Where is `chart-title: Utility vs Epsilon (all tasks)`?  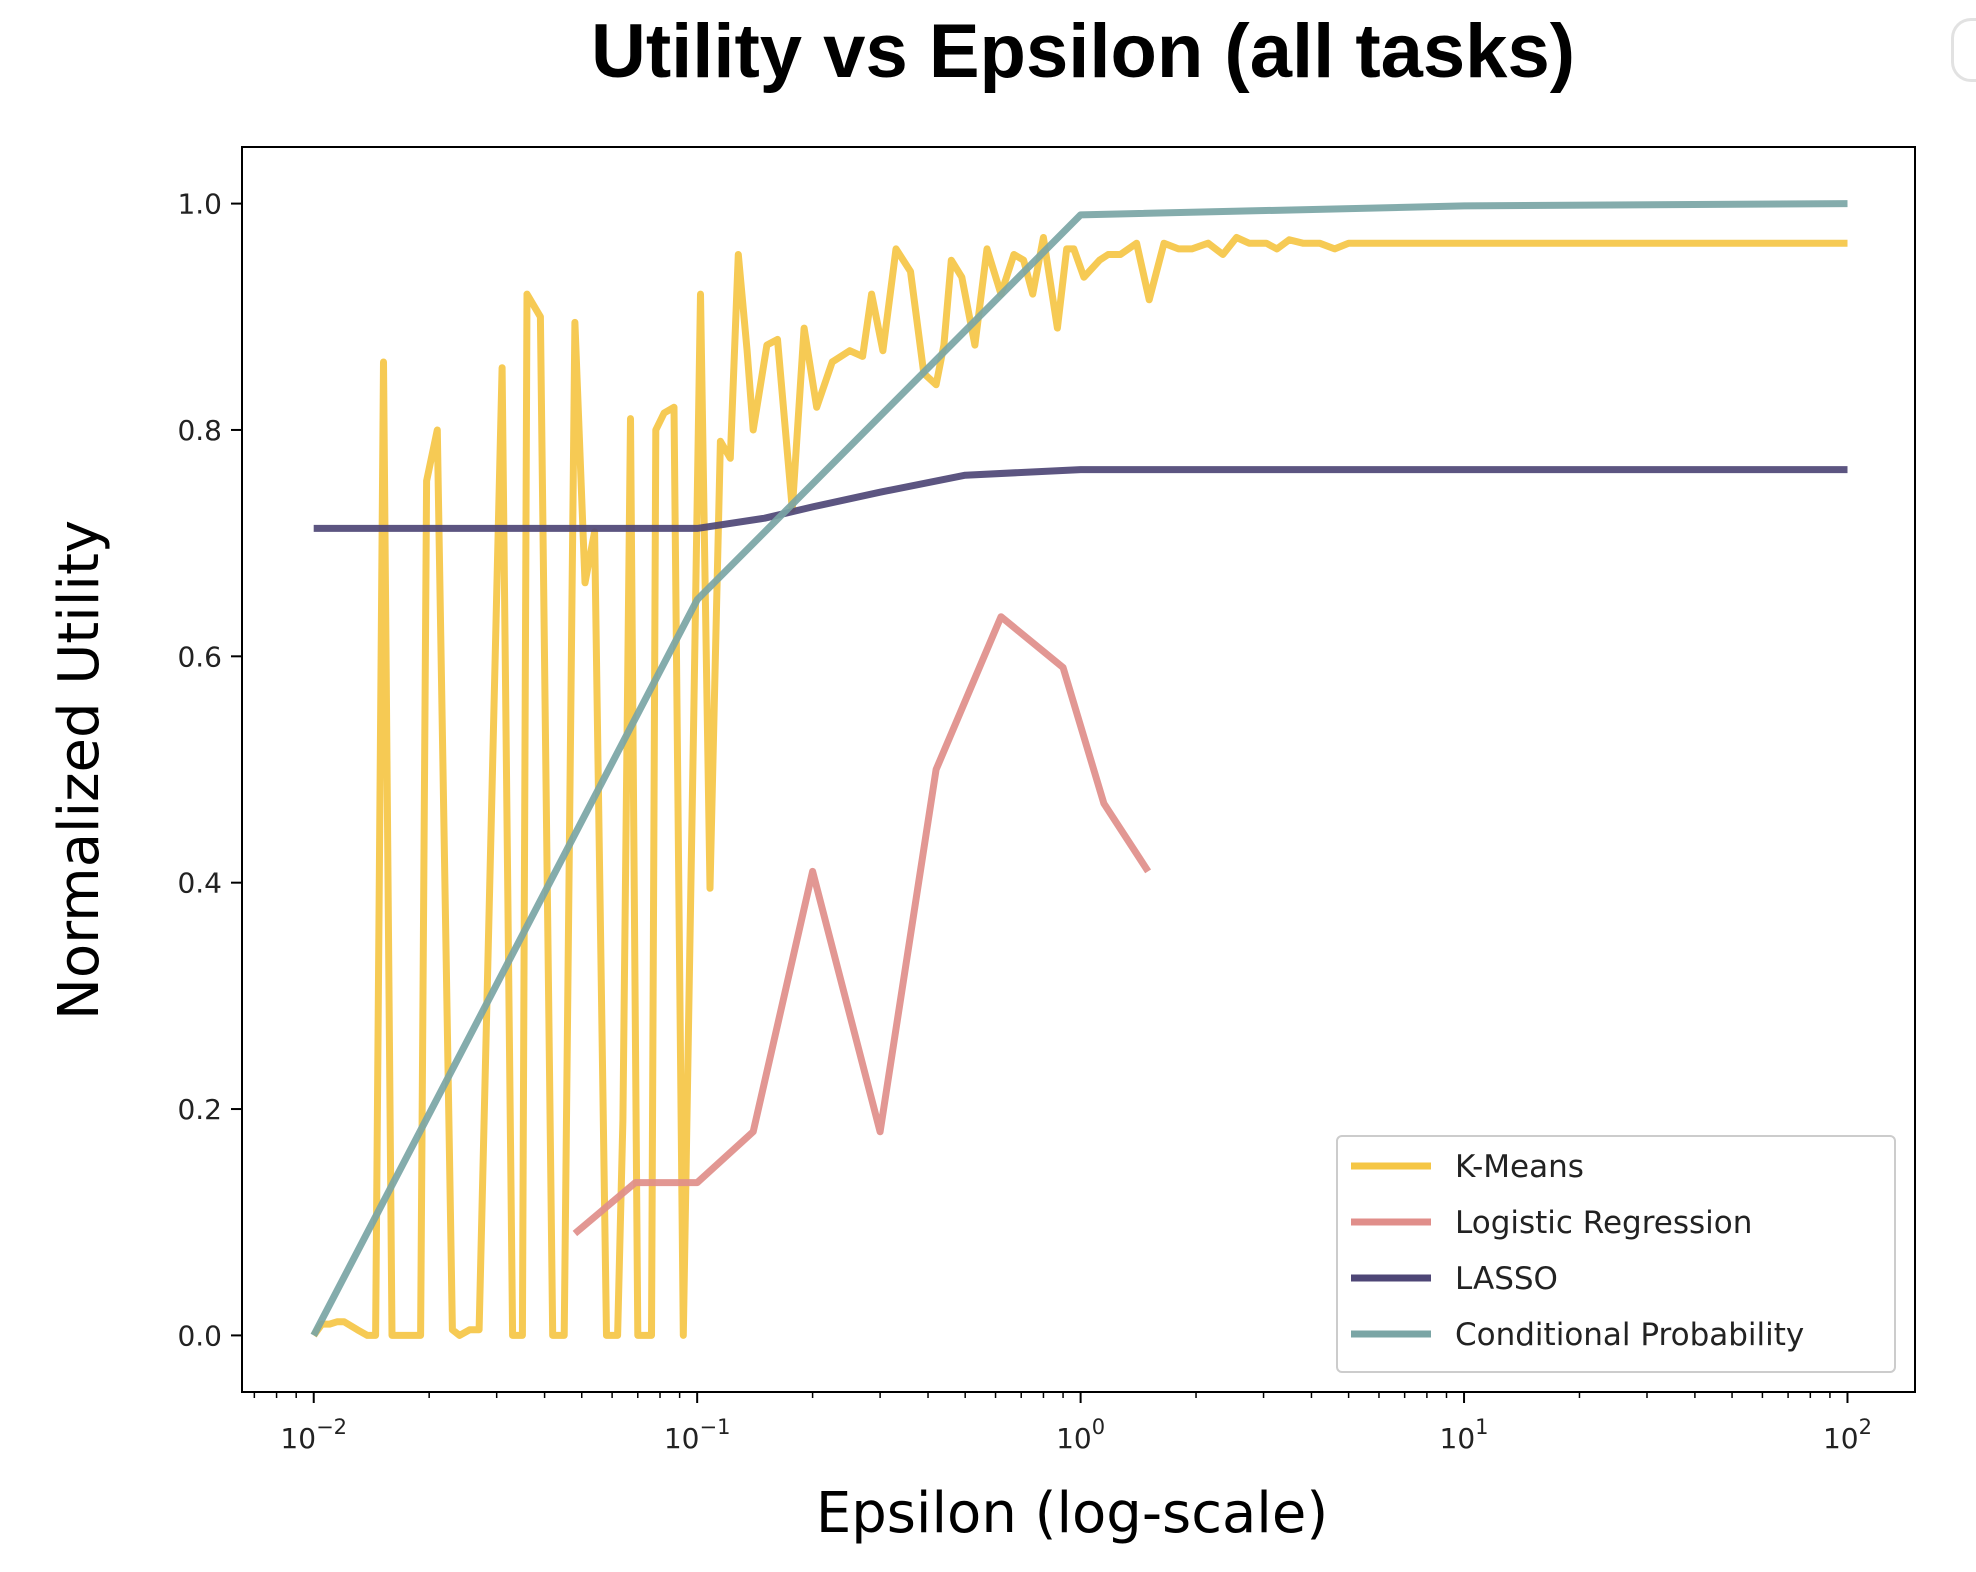 chart-title: Utility vs Epsilon (all tasks) is located at coordinates (1083, 51).